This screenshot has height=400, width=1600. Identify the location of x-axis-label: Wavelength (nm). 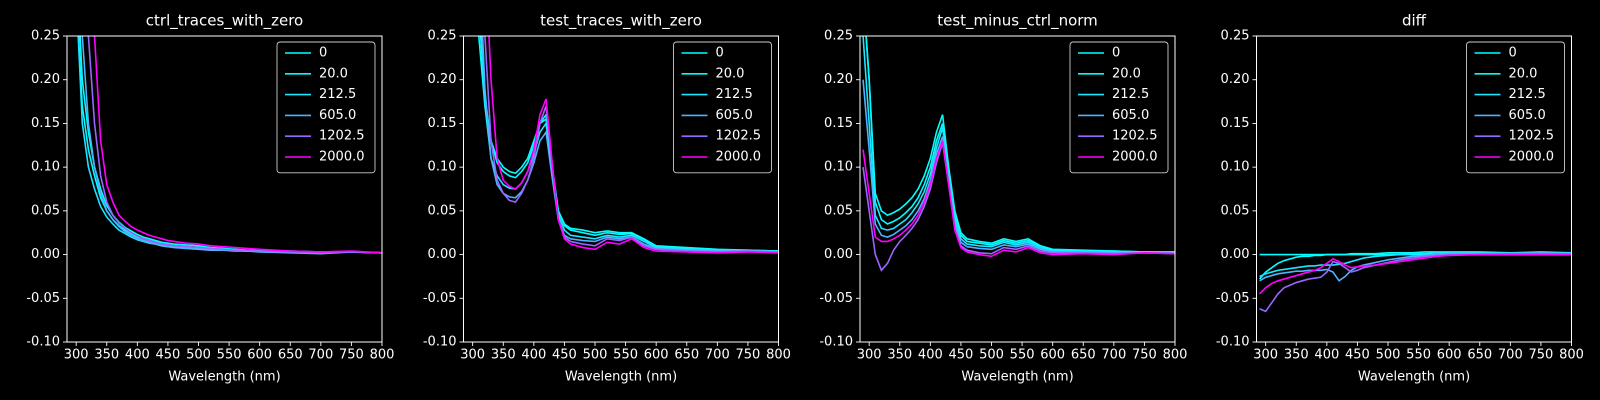
(621, 377).